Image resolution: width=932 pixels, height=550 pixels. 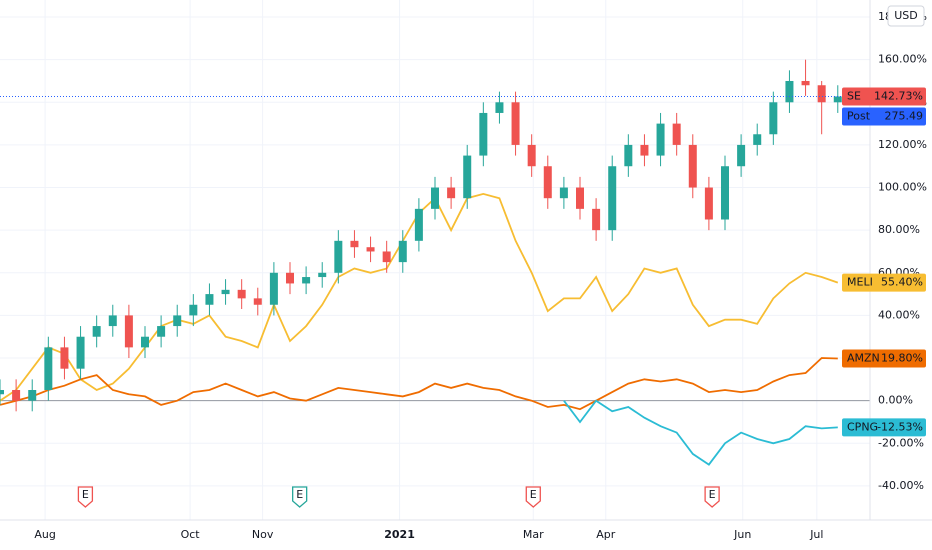 I want to click on se-label-value: 142.73%, so click(x=898, y=95).